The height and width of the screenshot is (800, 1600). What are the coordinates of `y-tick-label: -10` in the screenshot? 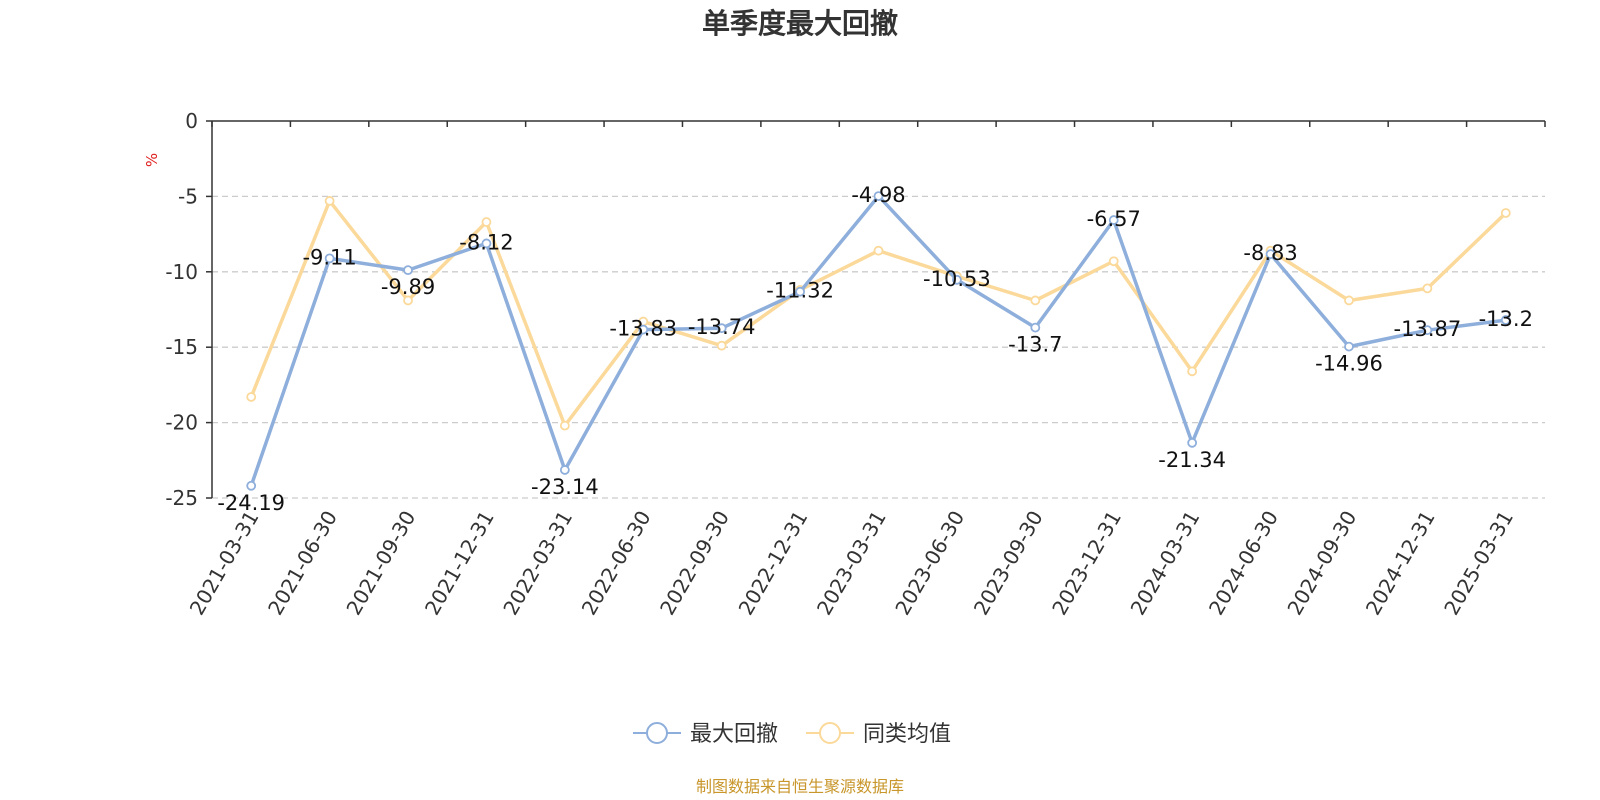 It's located at (181, 272).